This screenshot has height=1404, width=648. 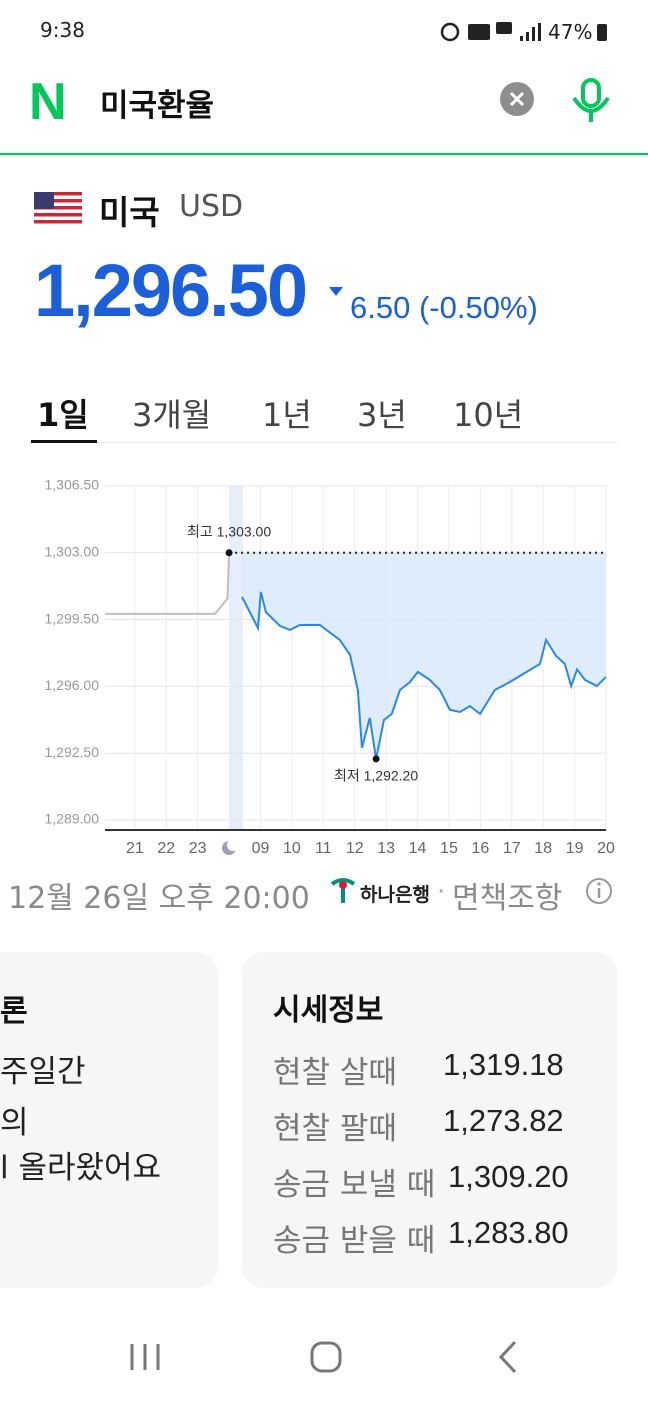 What do you see at coordinates (14, 1123) in the screenshot?
I see `card-text: 의` at bounding box center [14, 1123].